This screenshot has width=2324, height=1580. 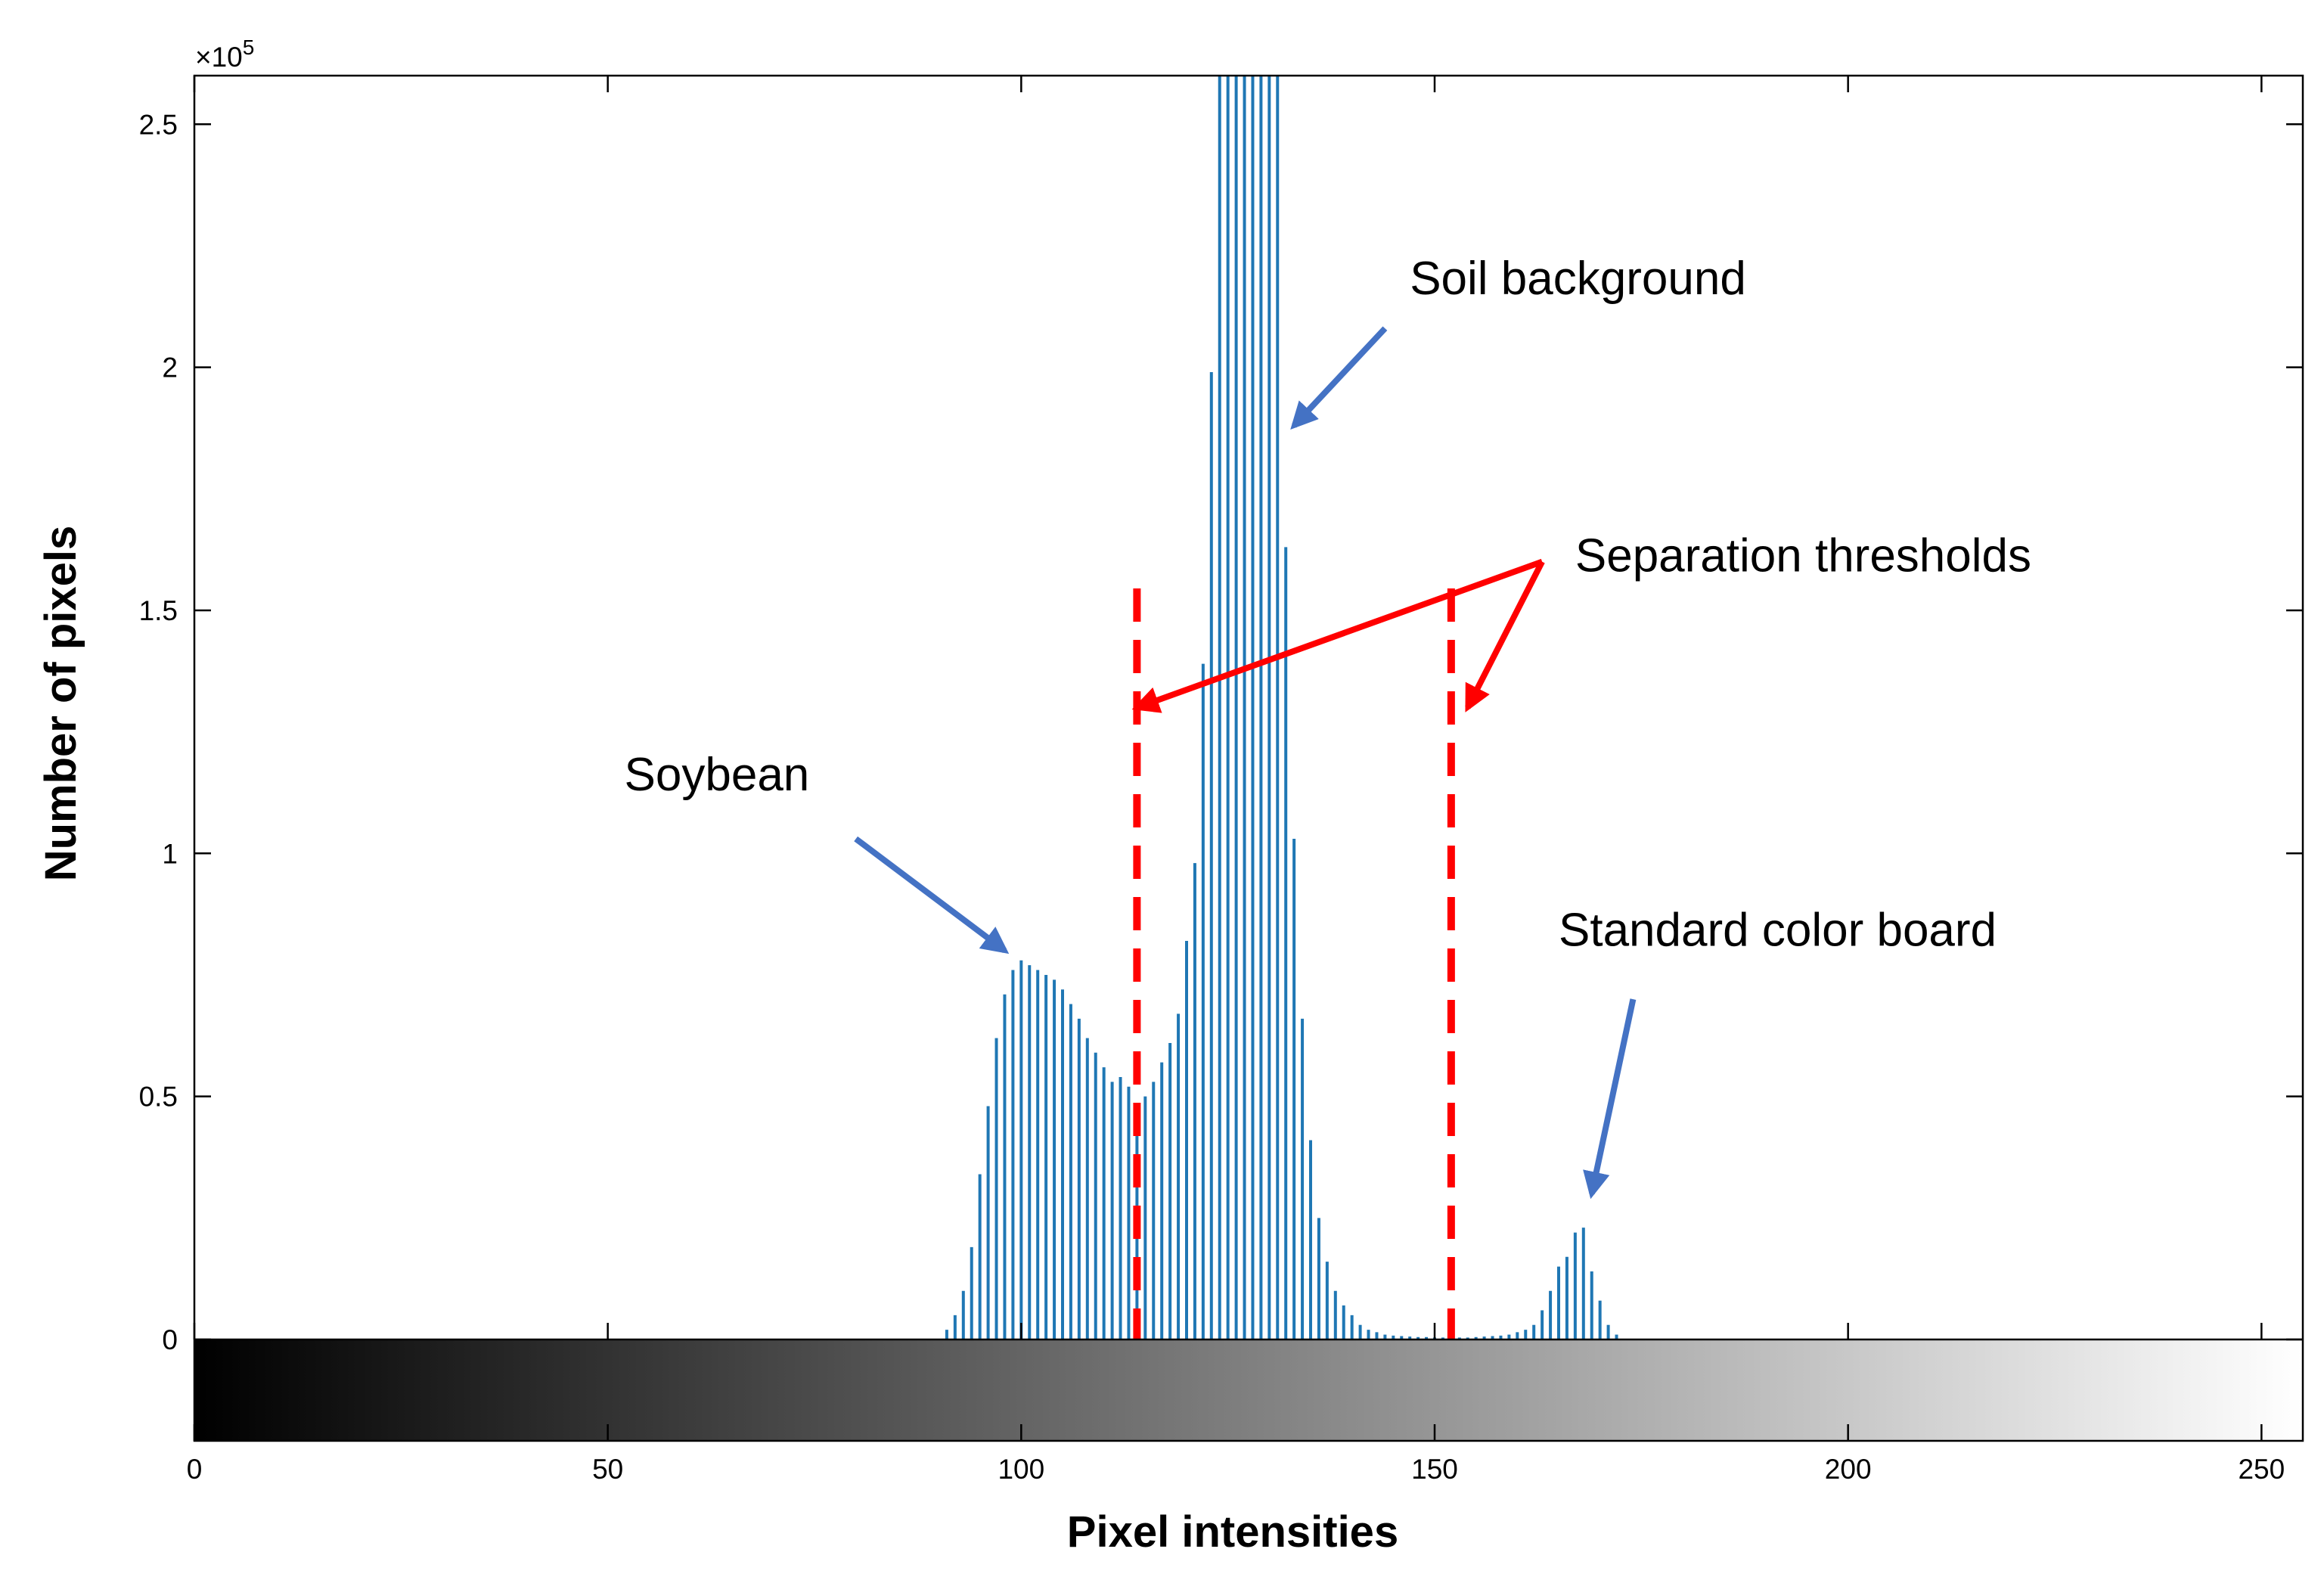 What do you see at coordinates (1434, 1469) in the screenshot?
I see `x-tick-label: 150` at bounding box center [1434, 1469].